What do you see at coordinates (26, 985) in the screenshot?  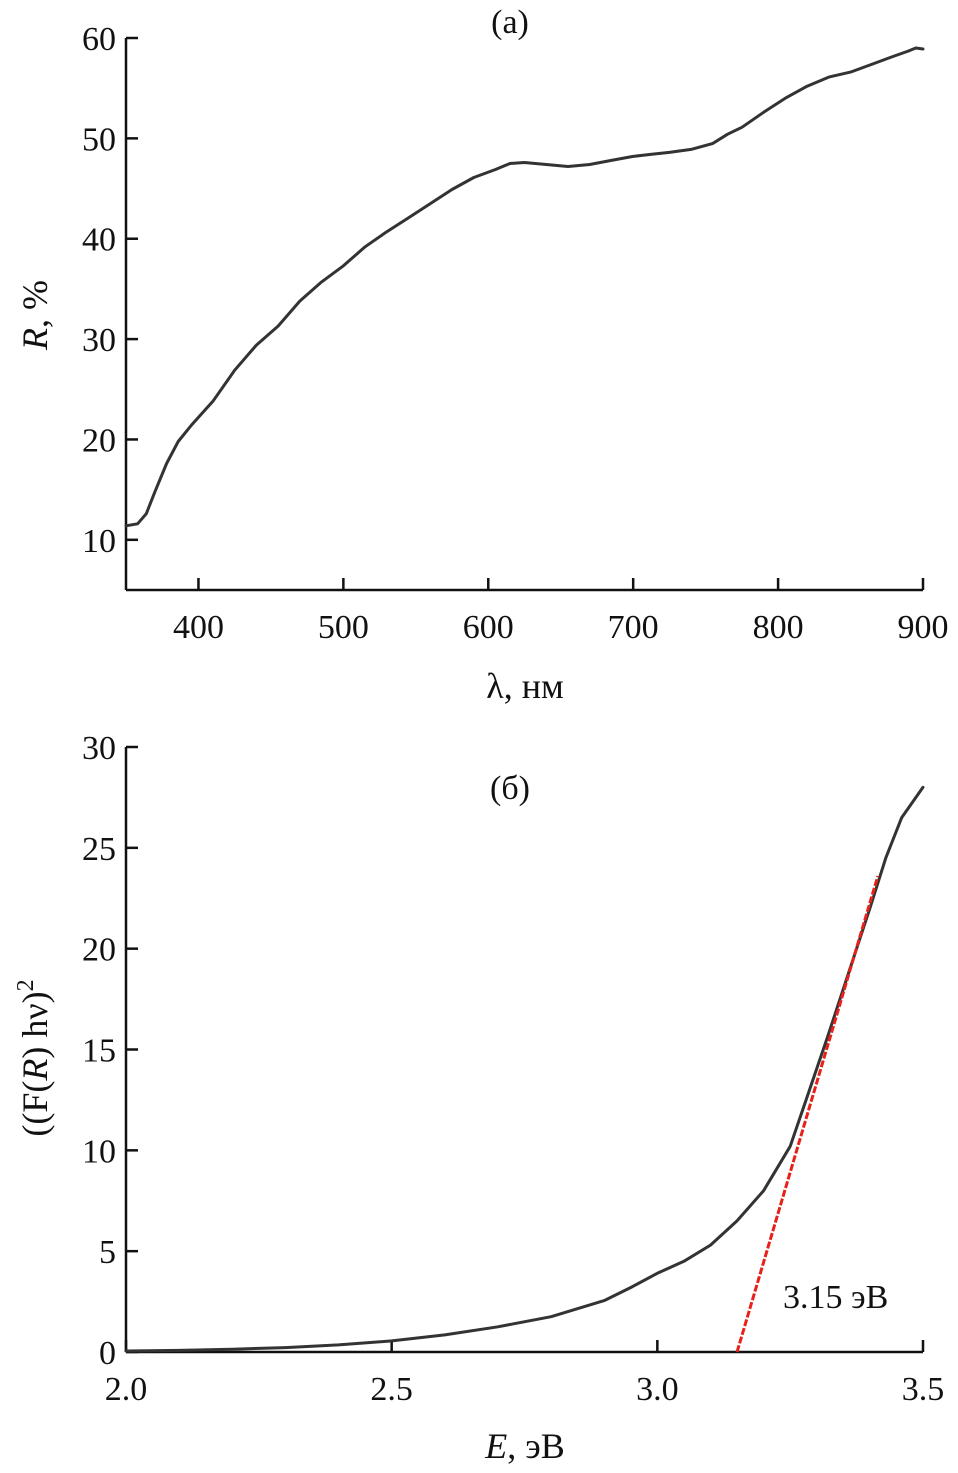 I see `panel-b-y-sup: 2` at bounding box center [26, 985].